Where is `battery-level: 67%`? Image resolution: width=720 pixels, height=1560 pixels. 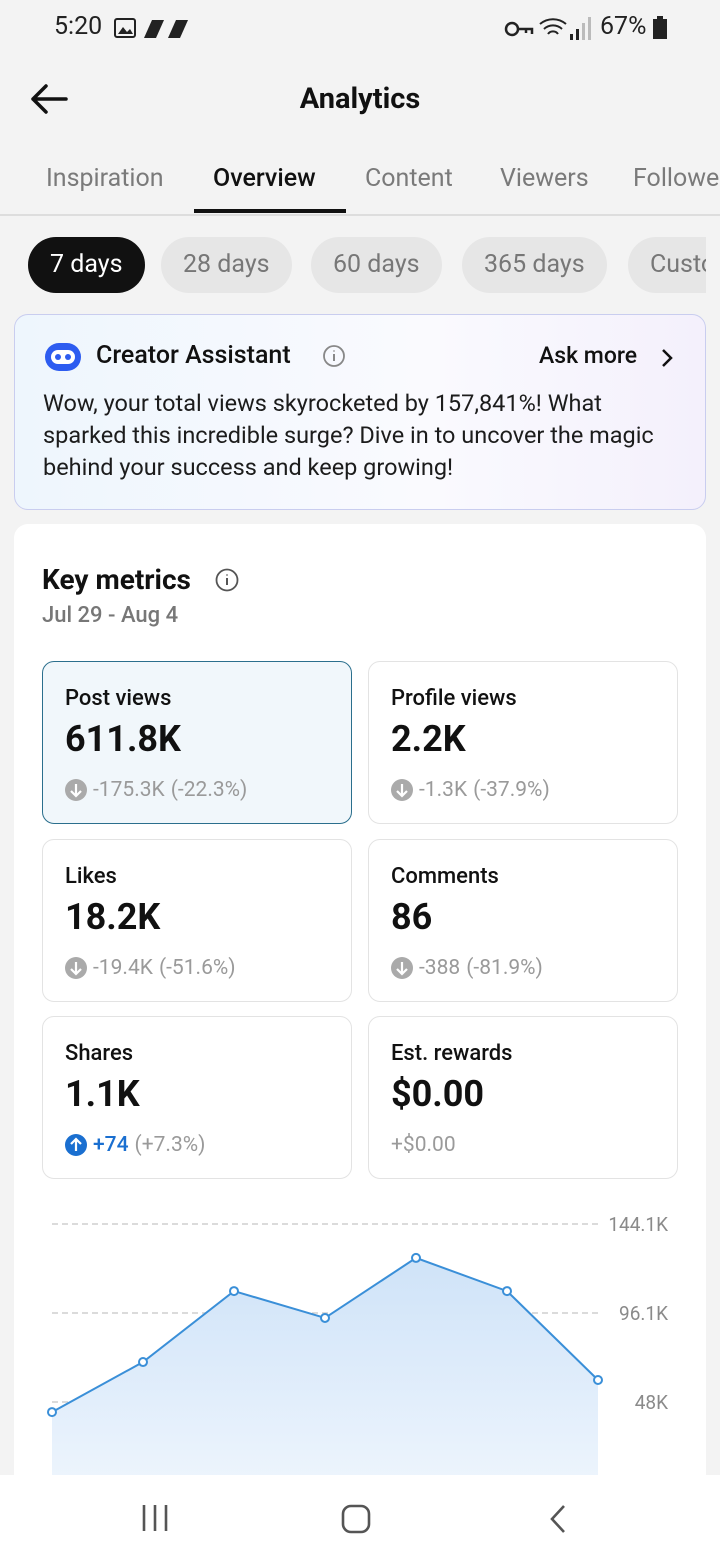
battery-level: 67% is located at coordinates (623, 26).